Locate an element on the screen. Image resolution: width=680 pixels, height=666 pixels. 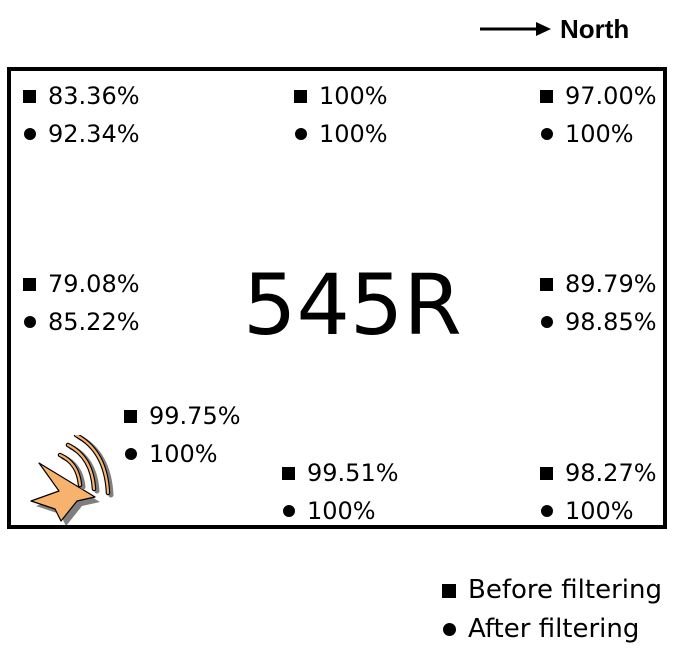
north-label: North is located at coordinates (595, 28).